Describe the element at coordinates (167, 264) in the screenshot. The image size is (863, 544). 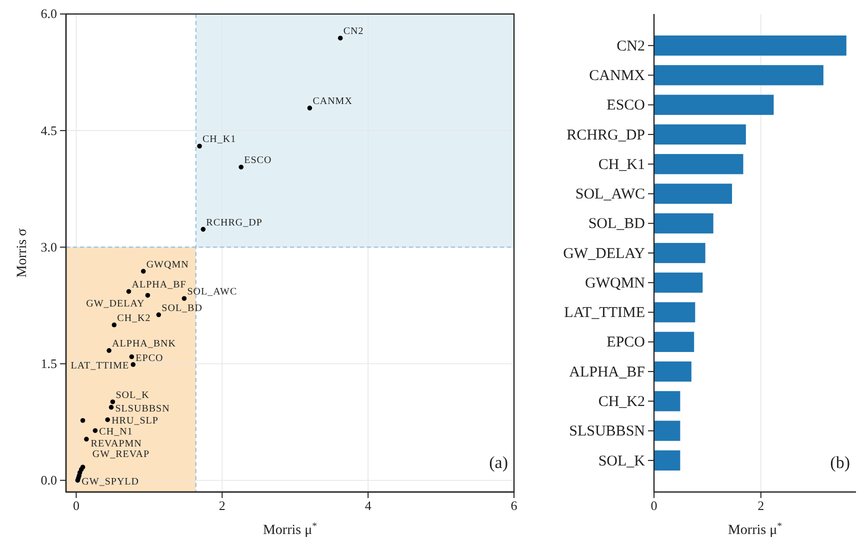
I see `annotation: GWQMN` at that location.